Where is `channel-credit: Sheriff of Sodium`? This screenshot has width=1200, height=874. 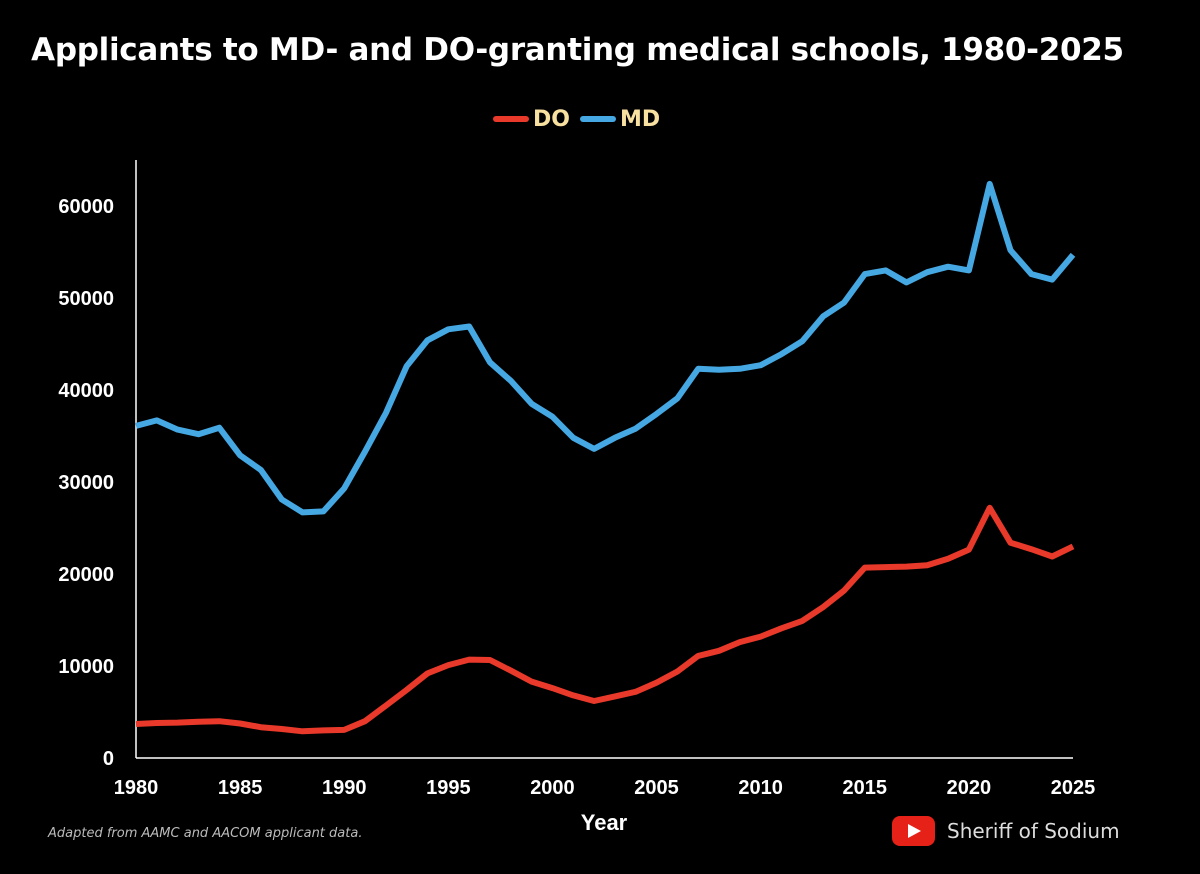
channel-credit: Sheriff of Sodium is located at coordinates (1006, 831).